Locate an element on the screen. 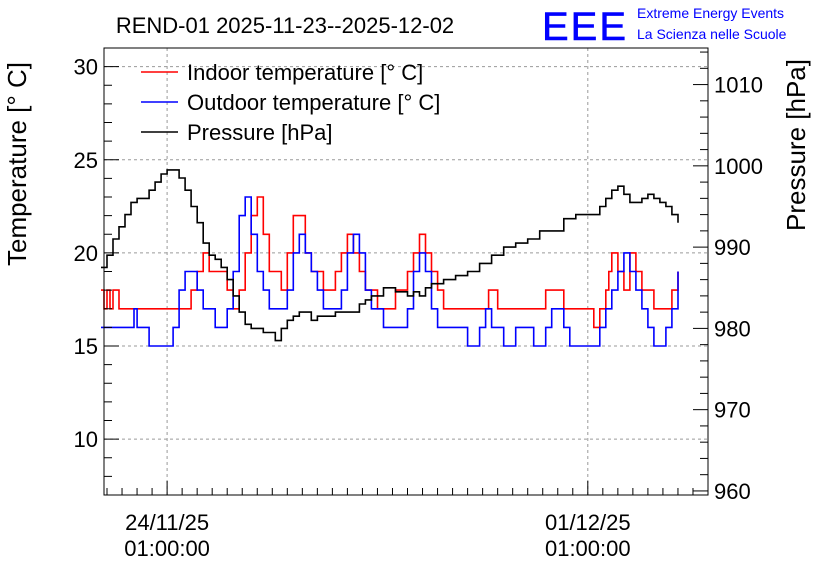 This screenshot has height=572, width=836. y-tick-label: 20 is located at coordinates (86, 253).